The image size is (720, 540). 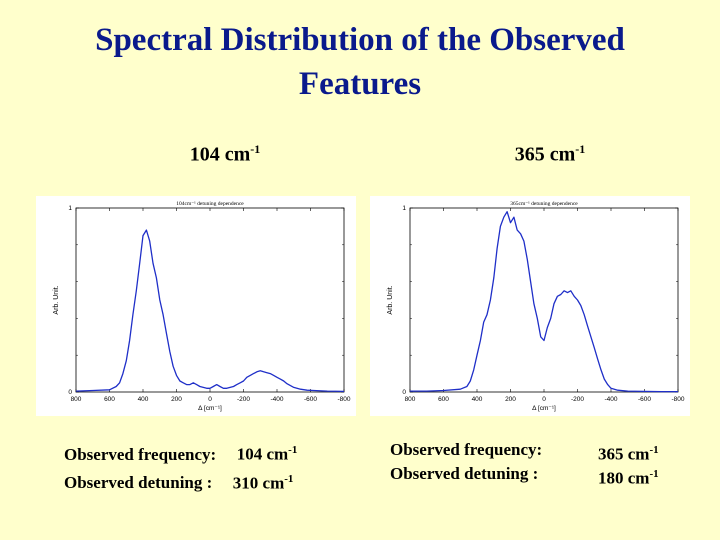 What do you see at coordinates (544, 204) in the screenshot?
I see `chart-title: 365cm⁻¹ detuning dependence` at bounding box center [544, 204].